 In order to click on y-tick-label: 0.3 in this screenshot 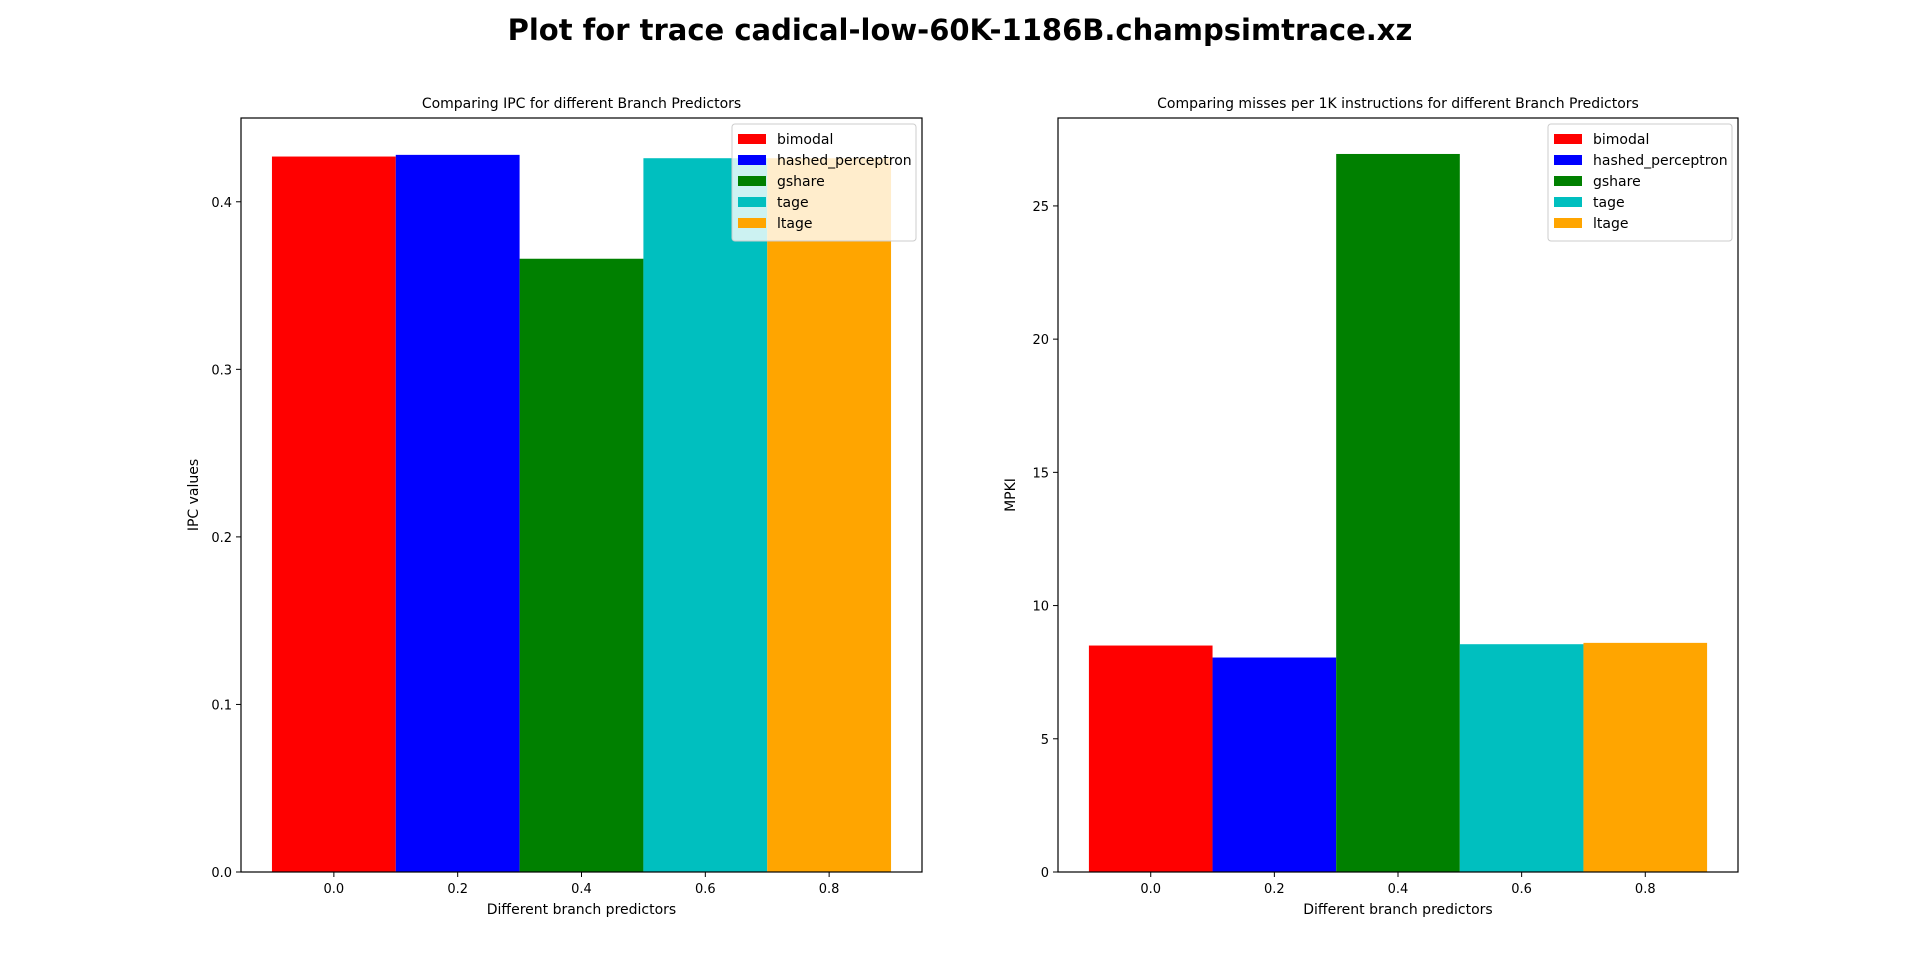, I will do `click(221, 370)`.